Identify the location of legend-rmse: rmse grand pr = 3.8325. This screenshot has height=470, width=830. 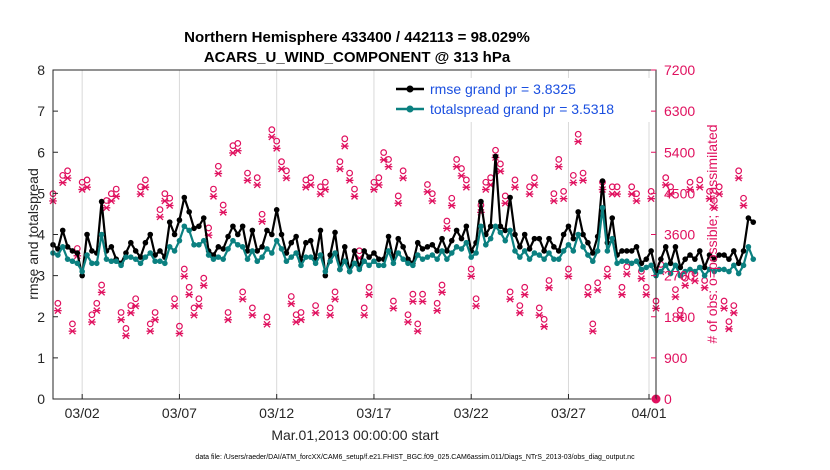
(503, 89).